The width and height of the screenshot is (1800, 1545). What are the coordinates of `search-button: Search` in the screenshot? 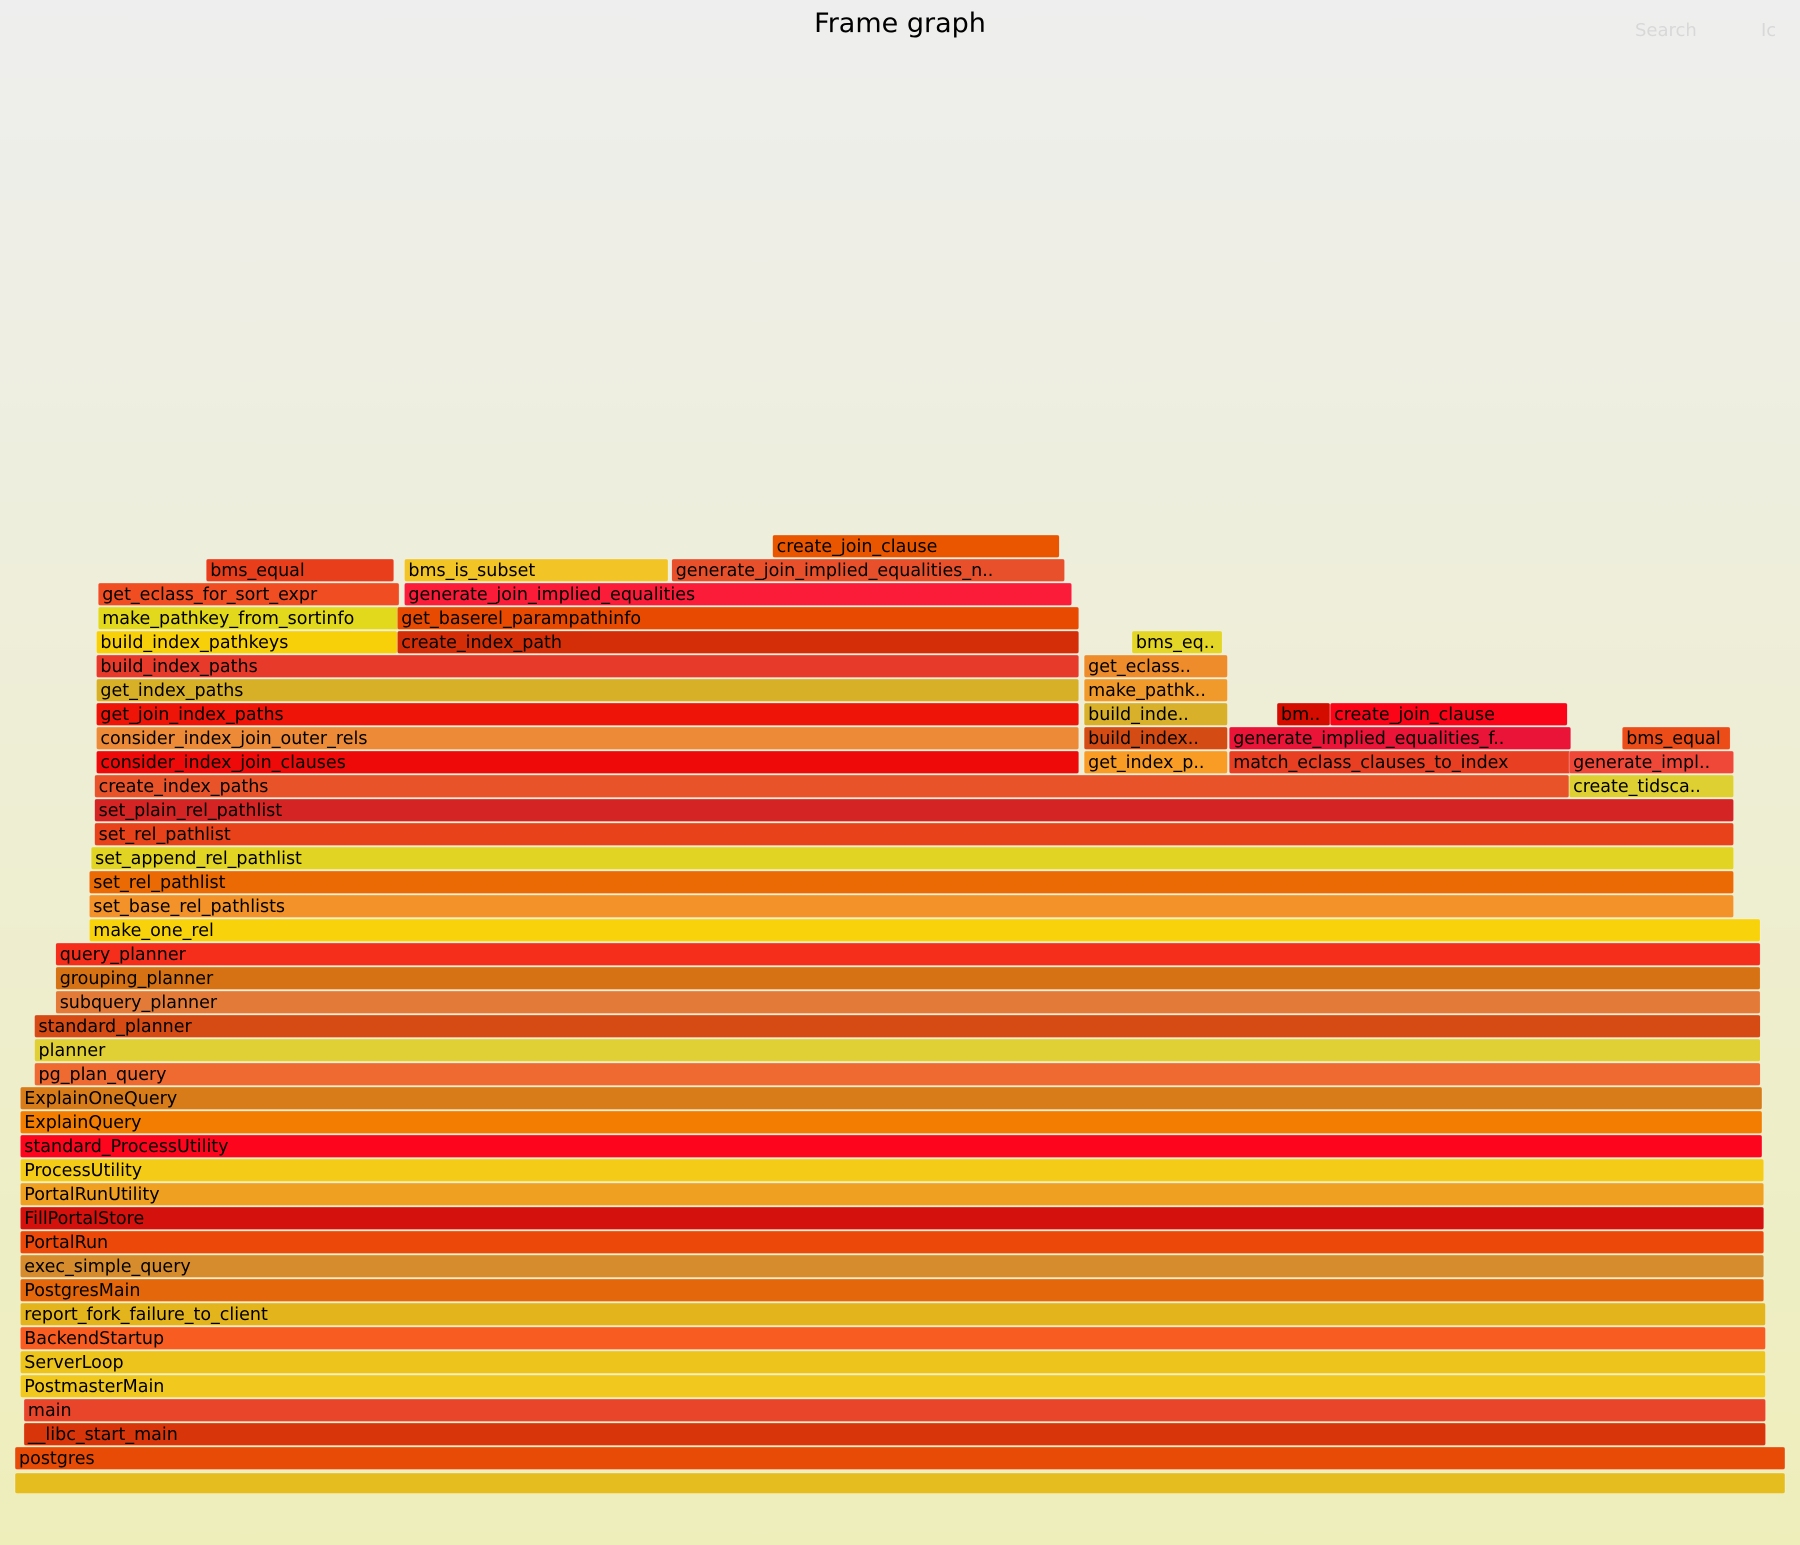 It's located at (1666, 30).